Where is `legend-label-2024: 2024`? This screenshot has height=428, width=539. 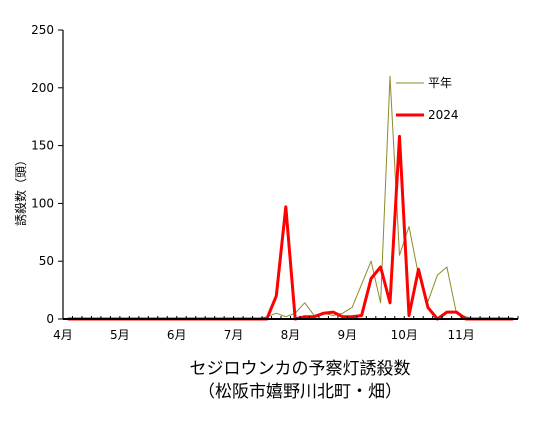
legend-label-2024: 2024 is located at coordinates (443, 115).